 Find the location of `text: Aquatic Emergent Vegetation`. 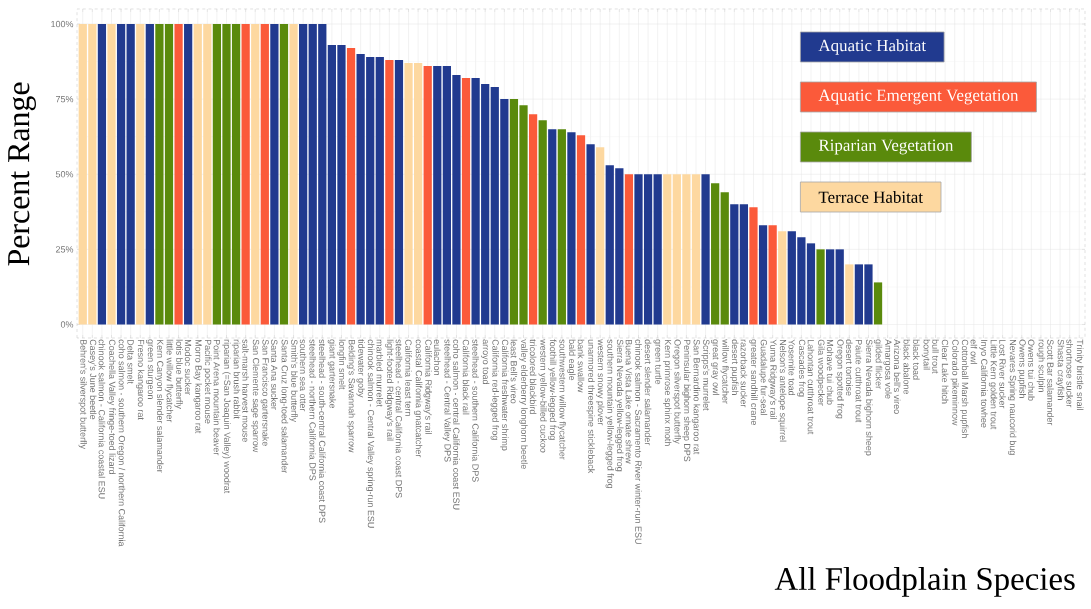

text: Aquatic Emergent Vegetation is located at coordinates (918, 97).